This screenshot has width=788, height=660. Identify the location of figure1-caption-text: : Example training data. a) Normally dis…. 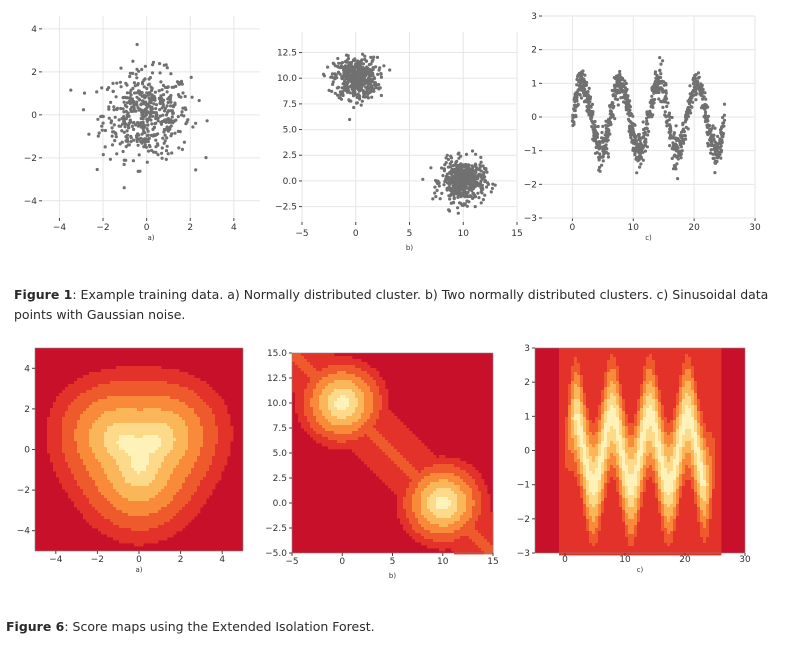
(391, 304).